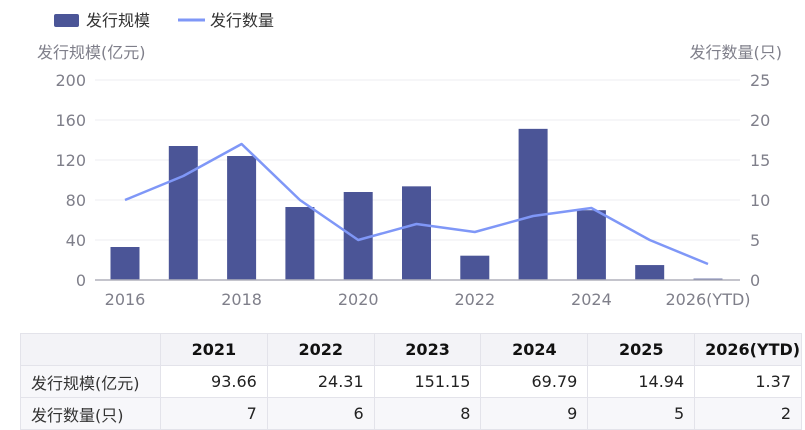  What do you see at coordinates (760, 160) in the screenshot?
I see `y-tick-label-right: 15` at bounding box center [760, 160].